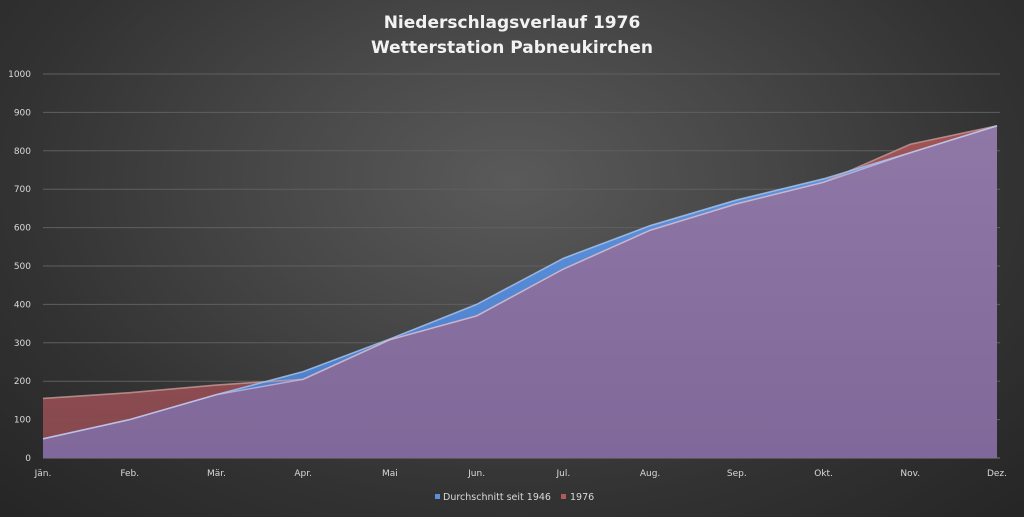 Image resolution: width=1024 pixels, height=517 pixels. What do you see at coordinates (216, 474) in the screenshot?
I see `x-tick-label: Mär.` at bounding box center [216, 474].